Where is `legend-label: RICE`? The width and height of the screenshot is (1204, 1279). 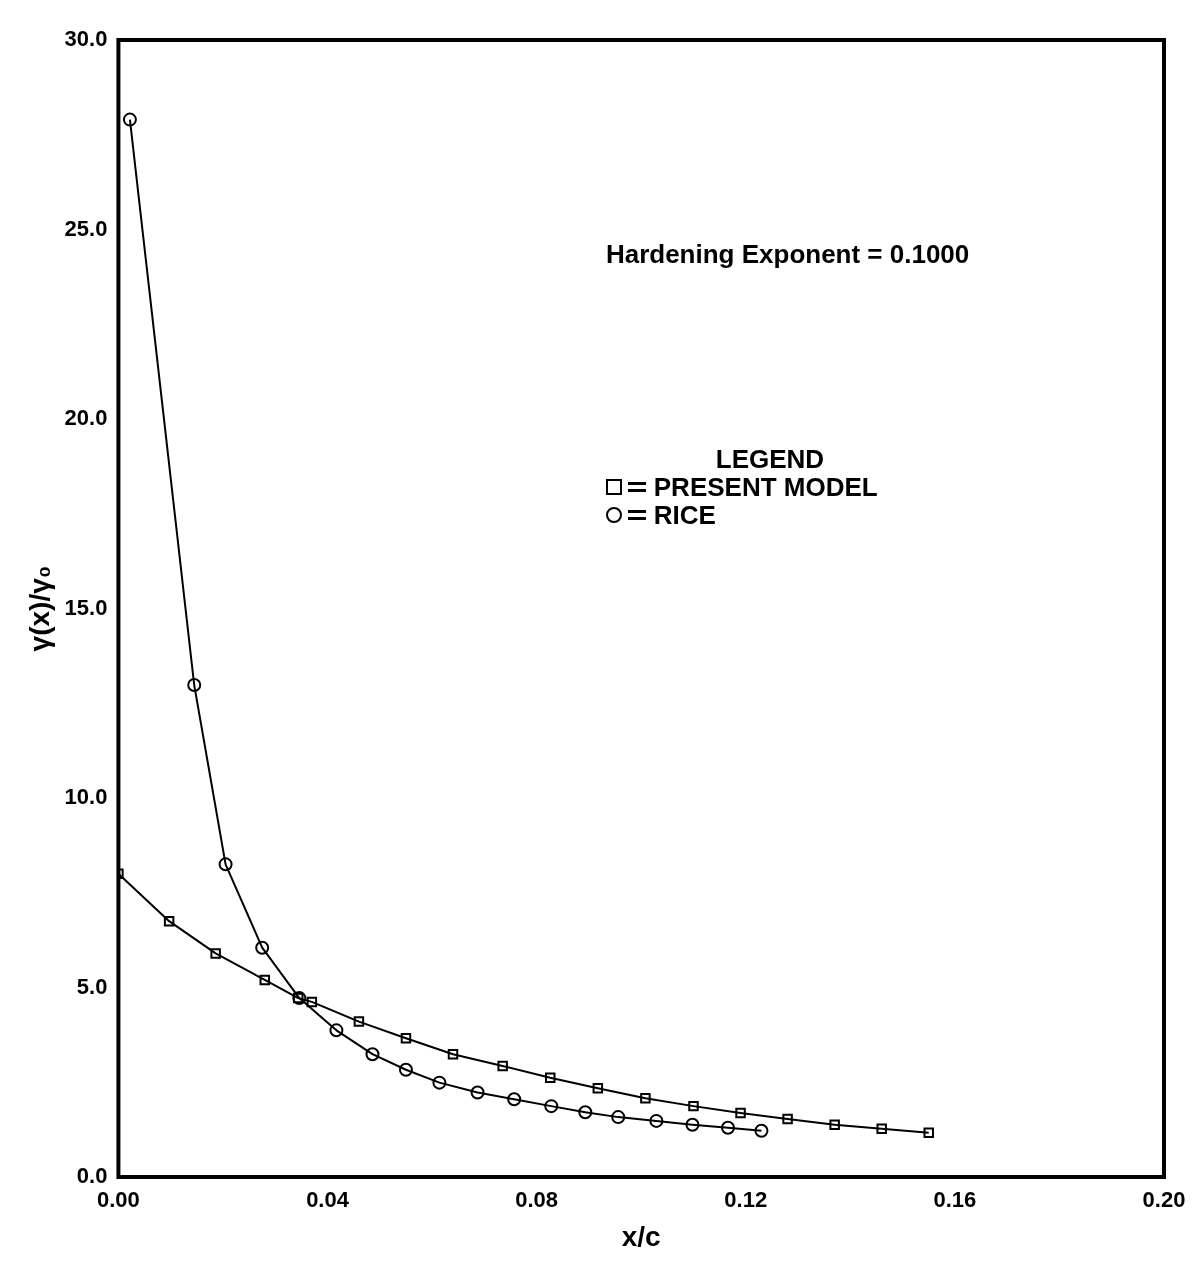 legend-label: RICE is located at coordinates (684, 514).